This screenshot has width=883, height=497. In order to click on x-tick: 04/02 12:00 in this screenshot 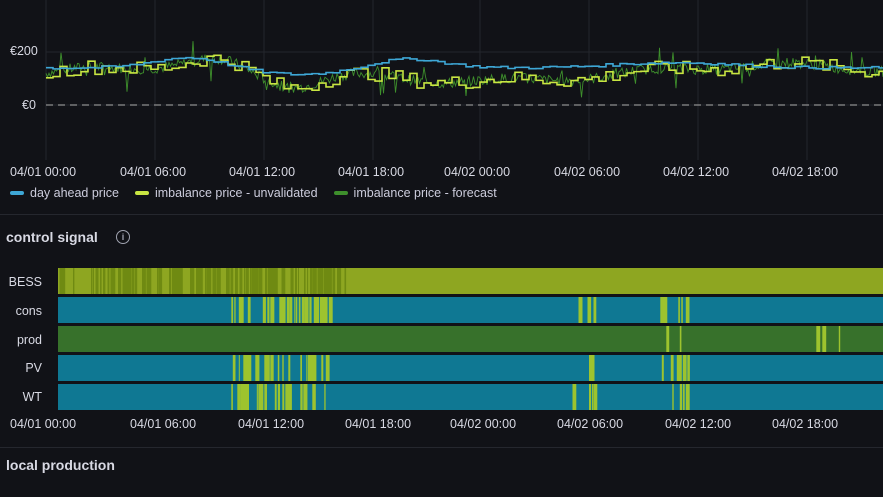, I will do `click(696, 172)`.